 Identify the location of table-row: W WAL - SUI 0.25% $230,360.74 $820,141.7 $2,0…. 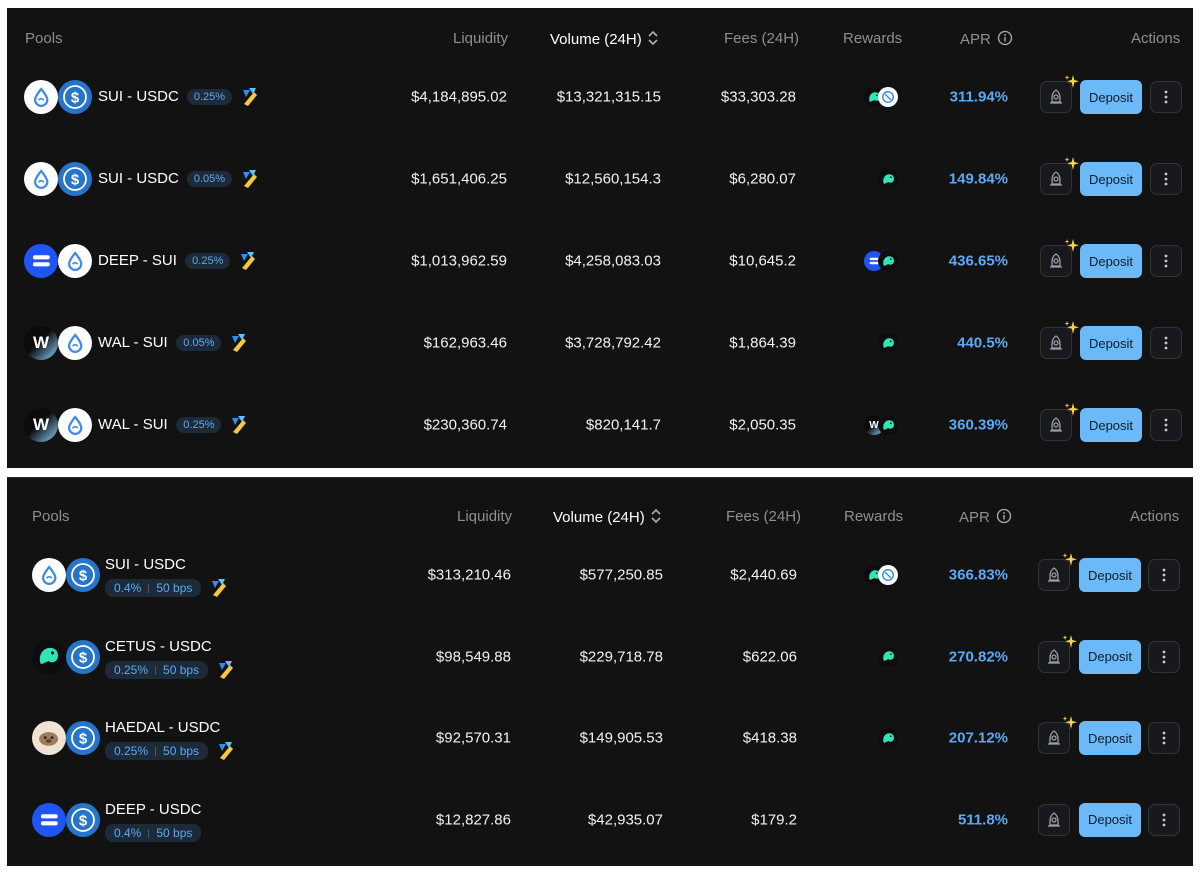
(600, 425).